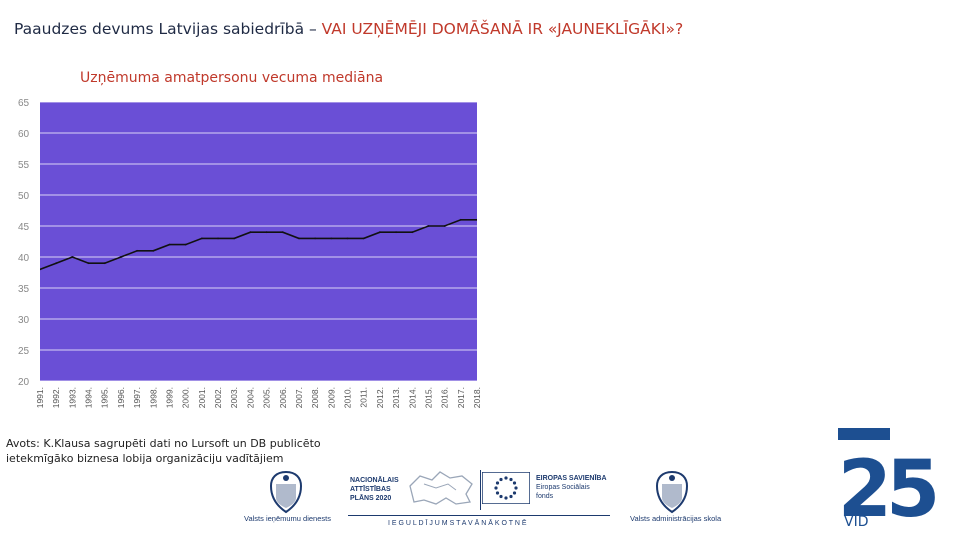  What do you see at coordinates (374, 480) in the screenshot?
I see `nap-line-1: NACIONĀLAIS` at bounding box center [374, 480].